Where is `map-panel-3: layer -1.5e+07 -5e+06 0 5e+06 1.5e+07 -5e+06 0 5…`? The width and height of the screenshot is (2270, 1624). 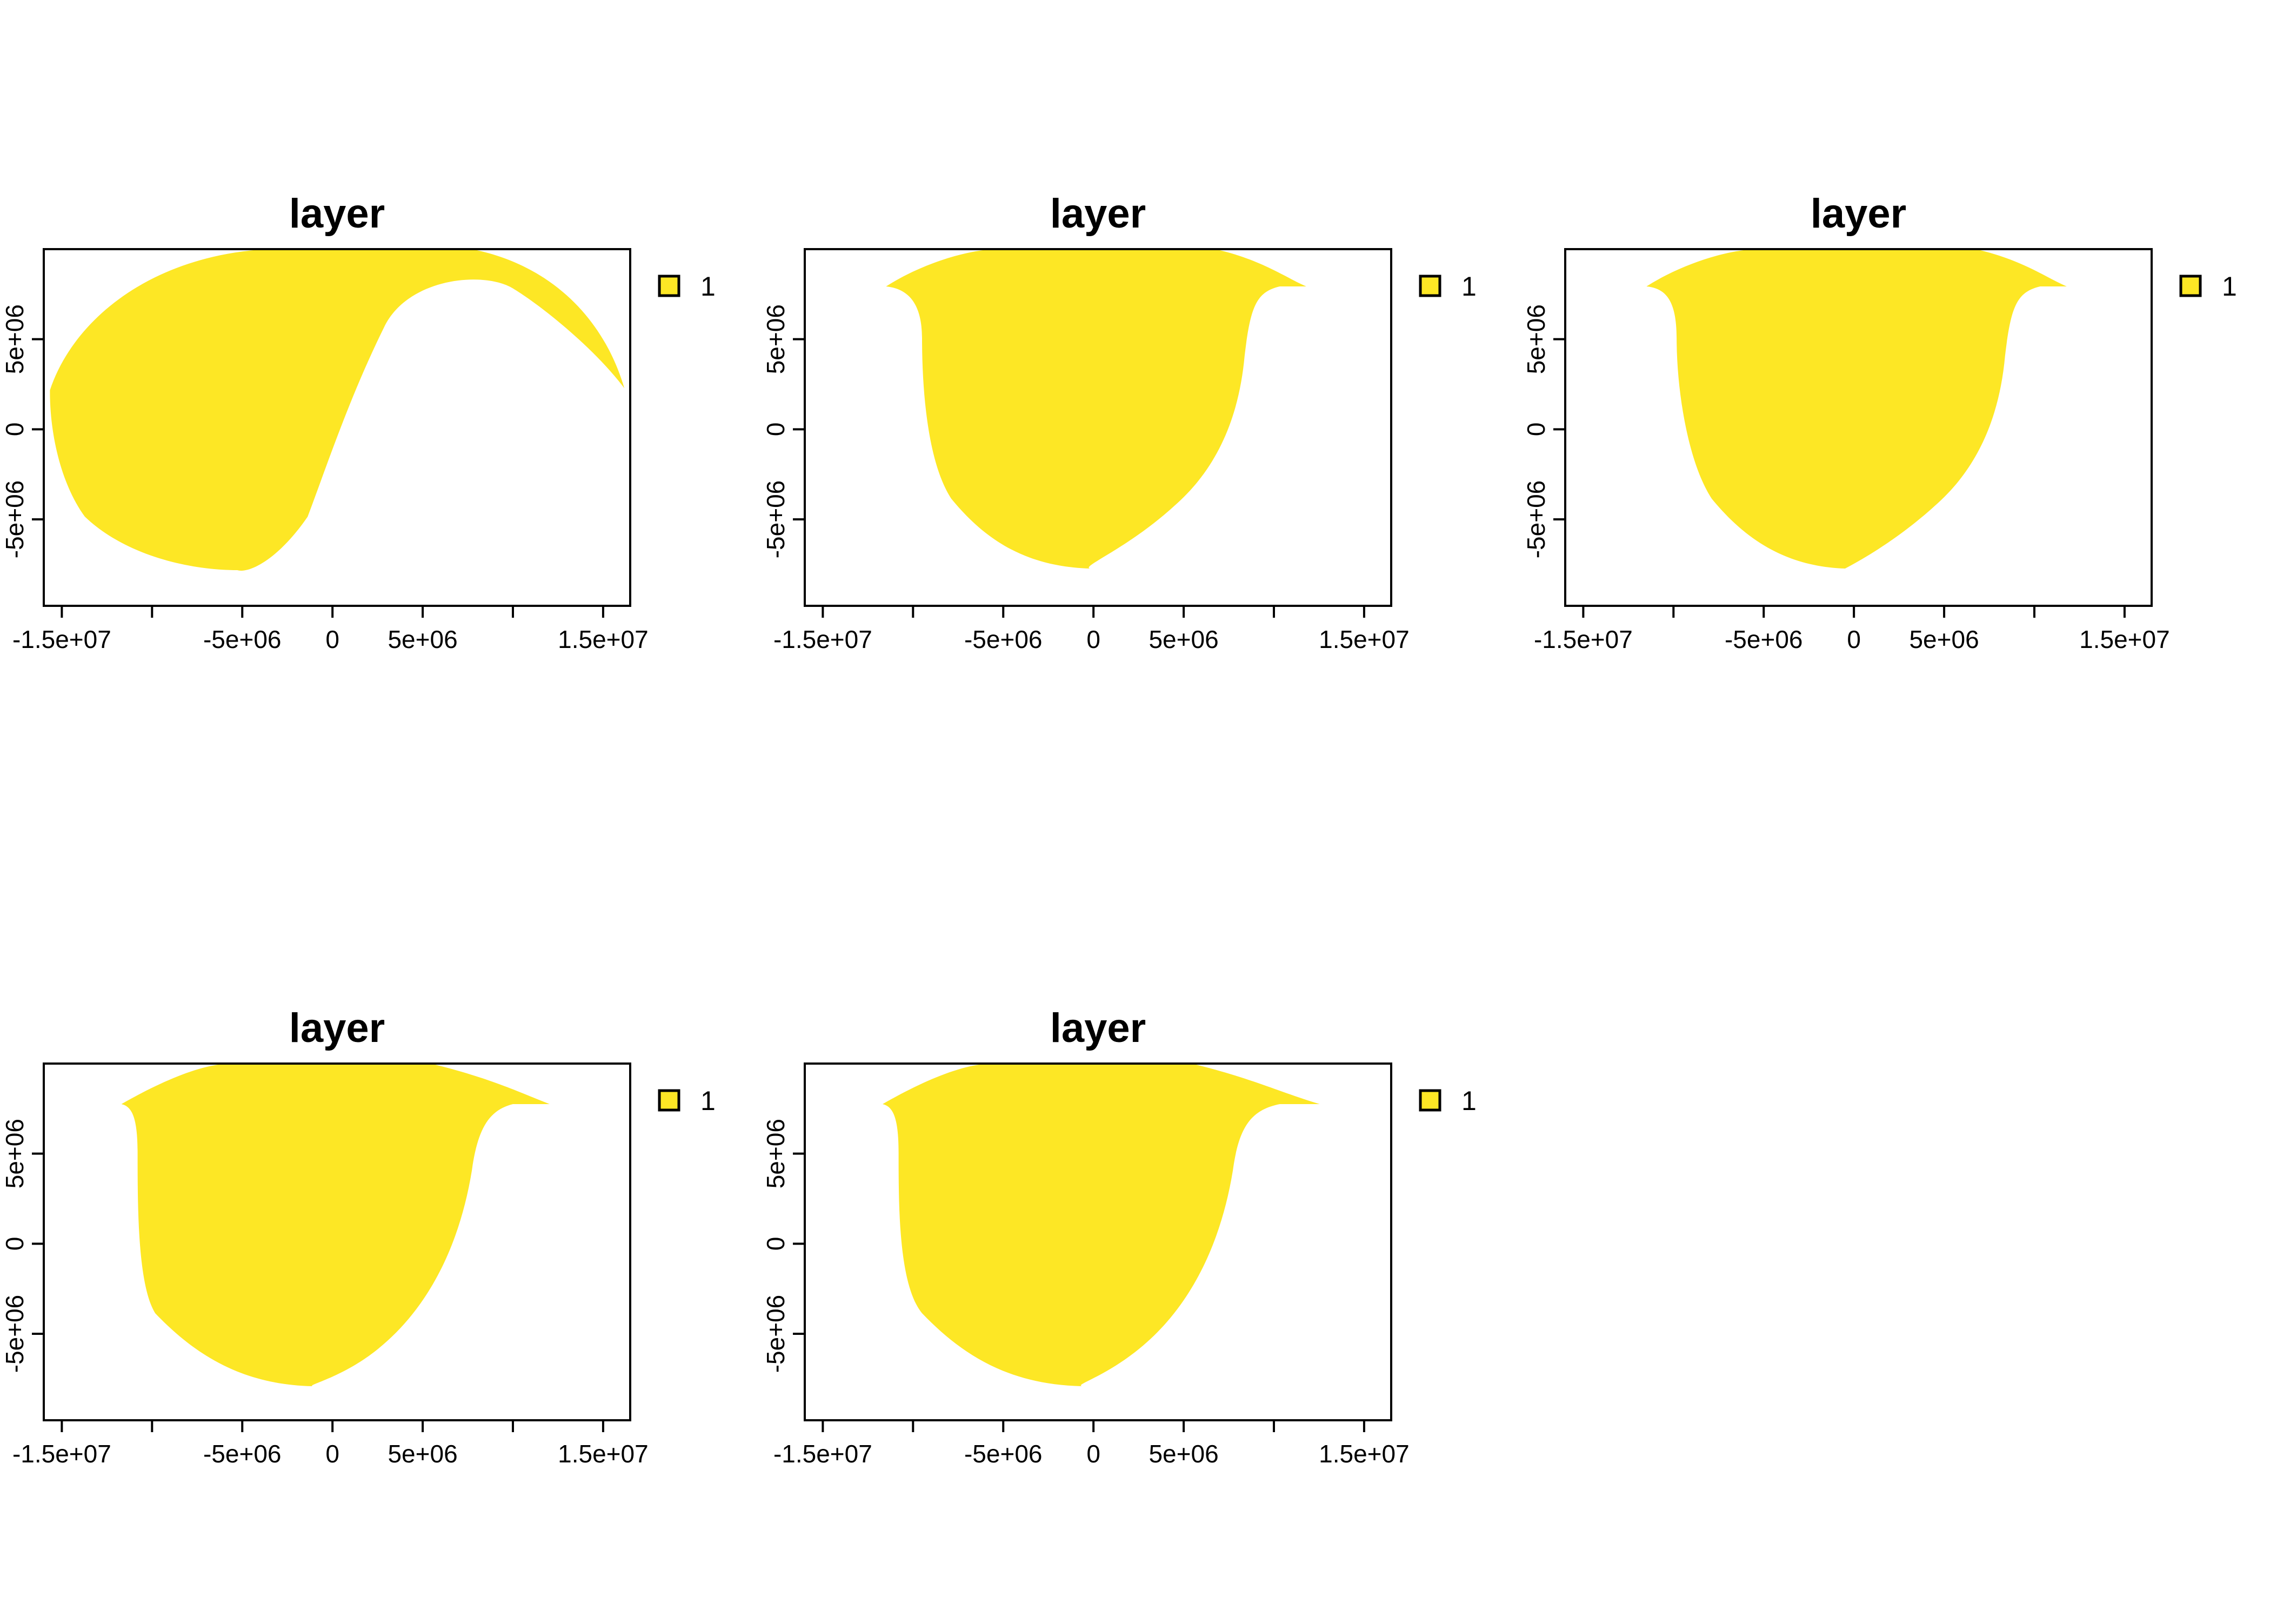
map-panel-3: layer -1.5e+07 -5e+06 0 5e+06 1.5e+07 -5e+06 0 5… is located at coordinates (1879, 422).